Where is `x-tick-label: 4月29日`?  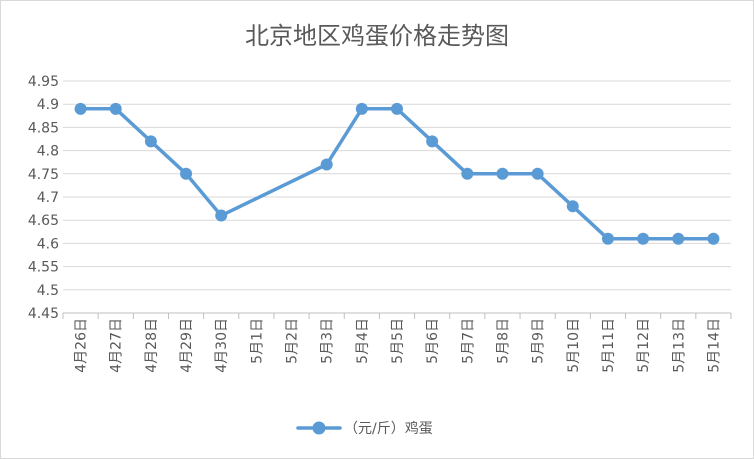
x-tick-label: 4月29日 is located at coordinates (187, 345).